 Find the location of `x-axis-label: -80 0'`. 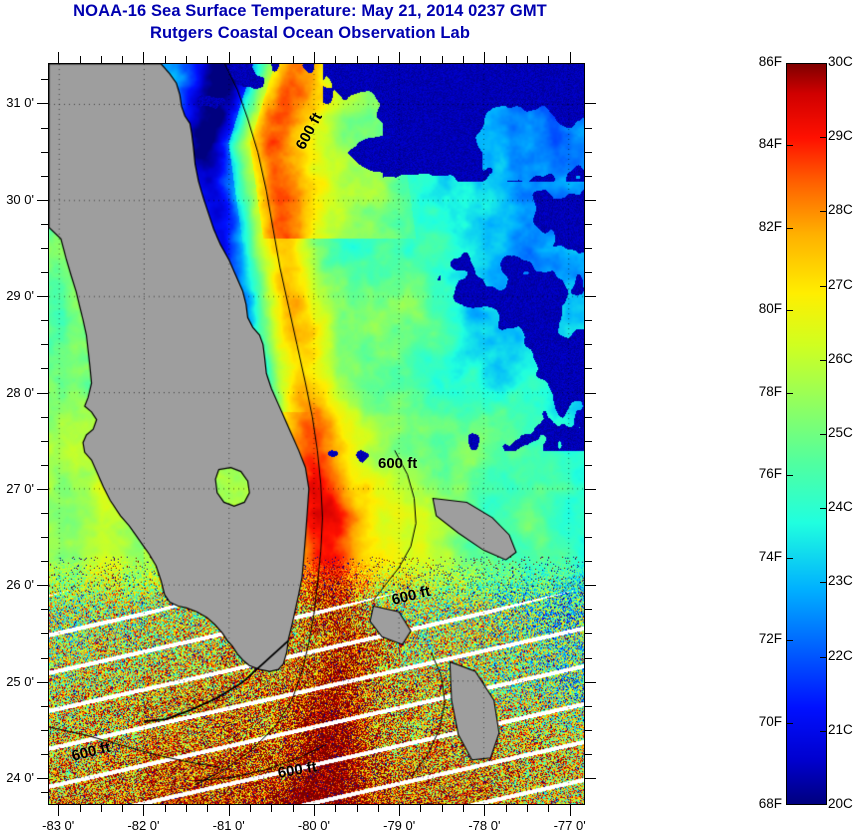

x-axis-label: -80 0' is located at coordinates (313, 825).